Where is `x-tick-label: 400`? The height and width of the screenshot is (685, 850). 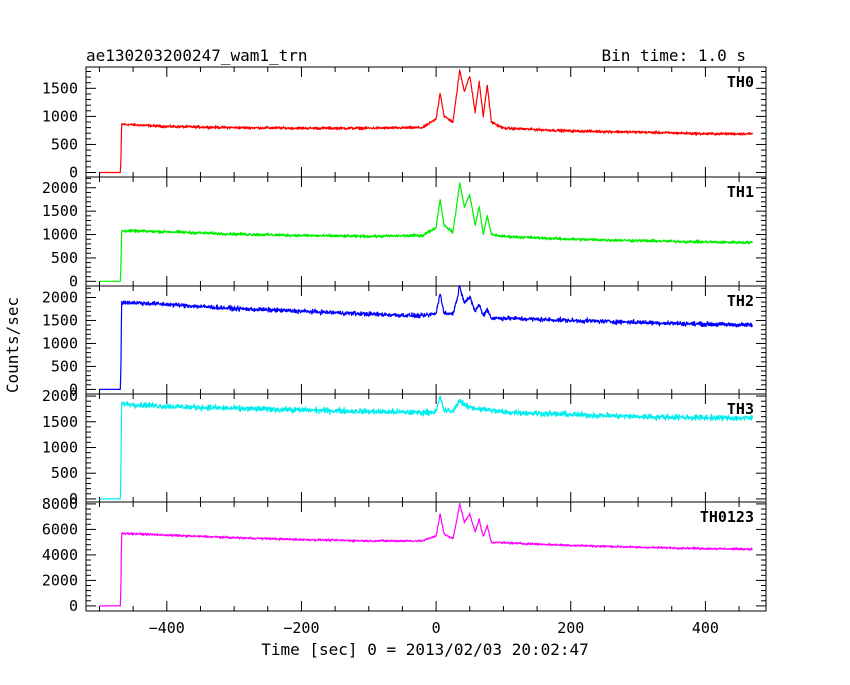
x-tick-label: 400 is located at coordinates (705, 628).